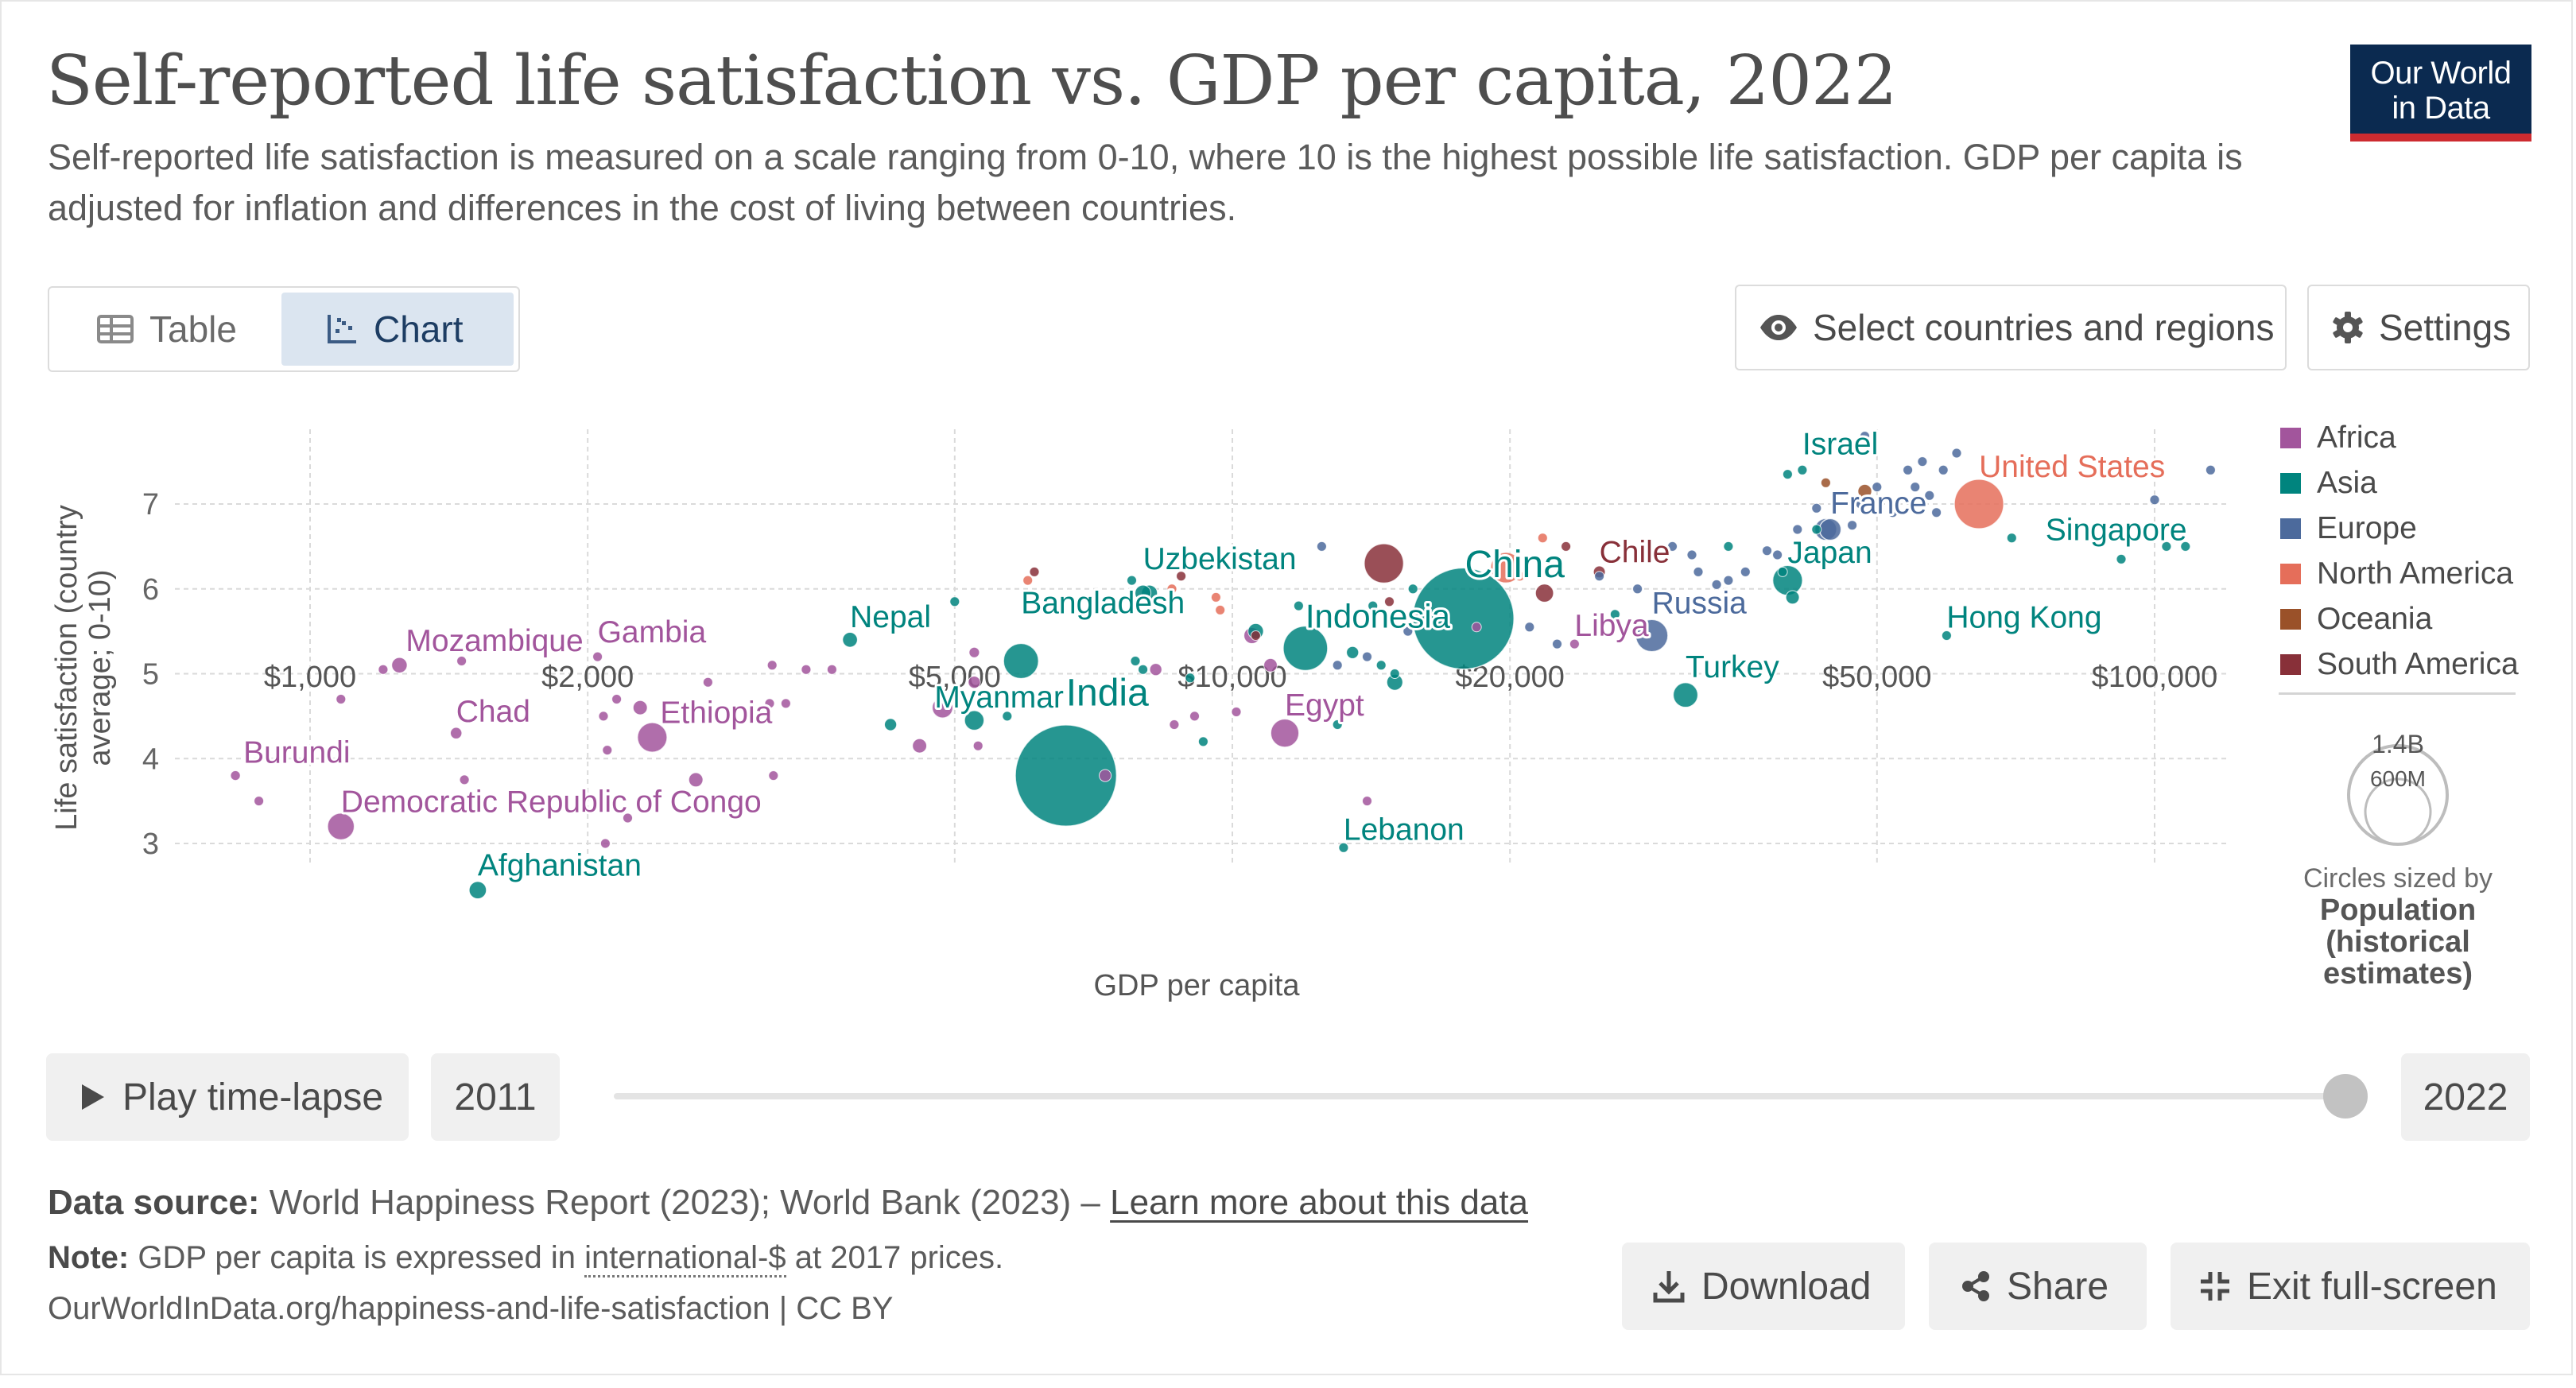 The width and height of the screenshot is (2576, 1388). I want to click on end-year-button: 2022, so click(2466, 1097).